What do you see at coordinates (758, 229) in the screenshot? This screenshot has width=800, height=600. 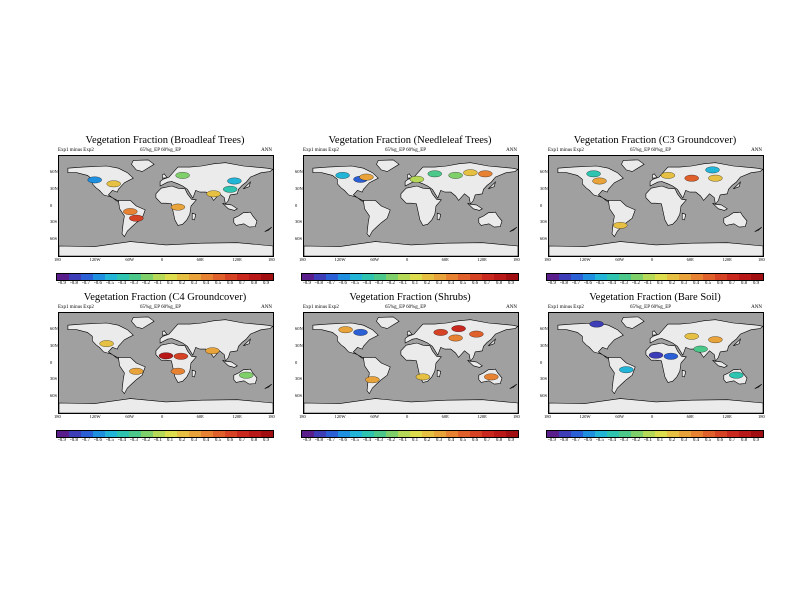 I see `continent-new-zealand` at bounding box center [758, 229].